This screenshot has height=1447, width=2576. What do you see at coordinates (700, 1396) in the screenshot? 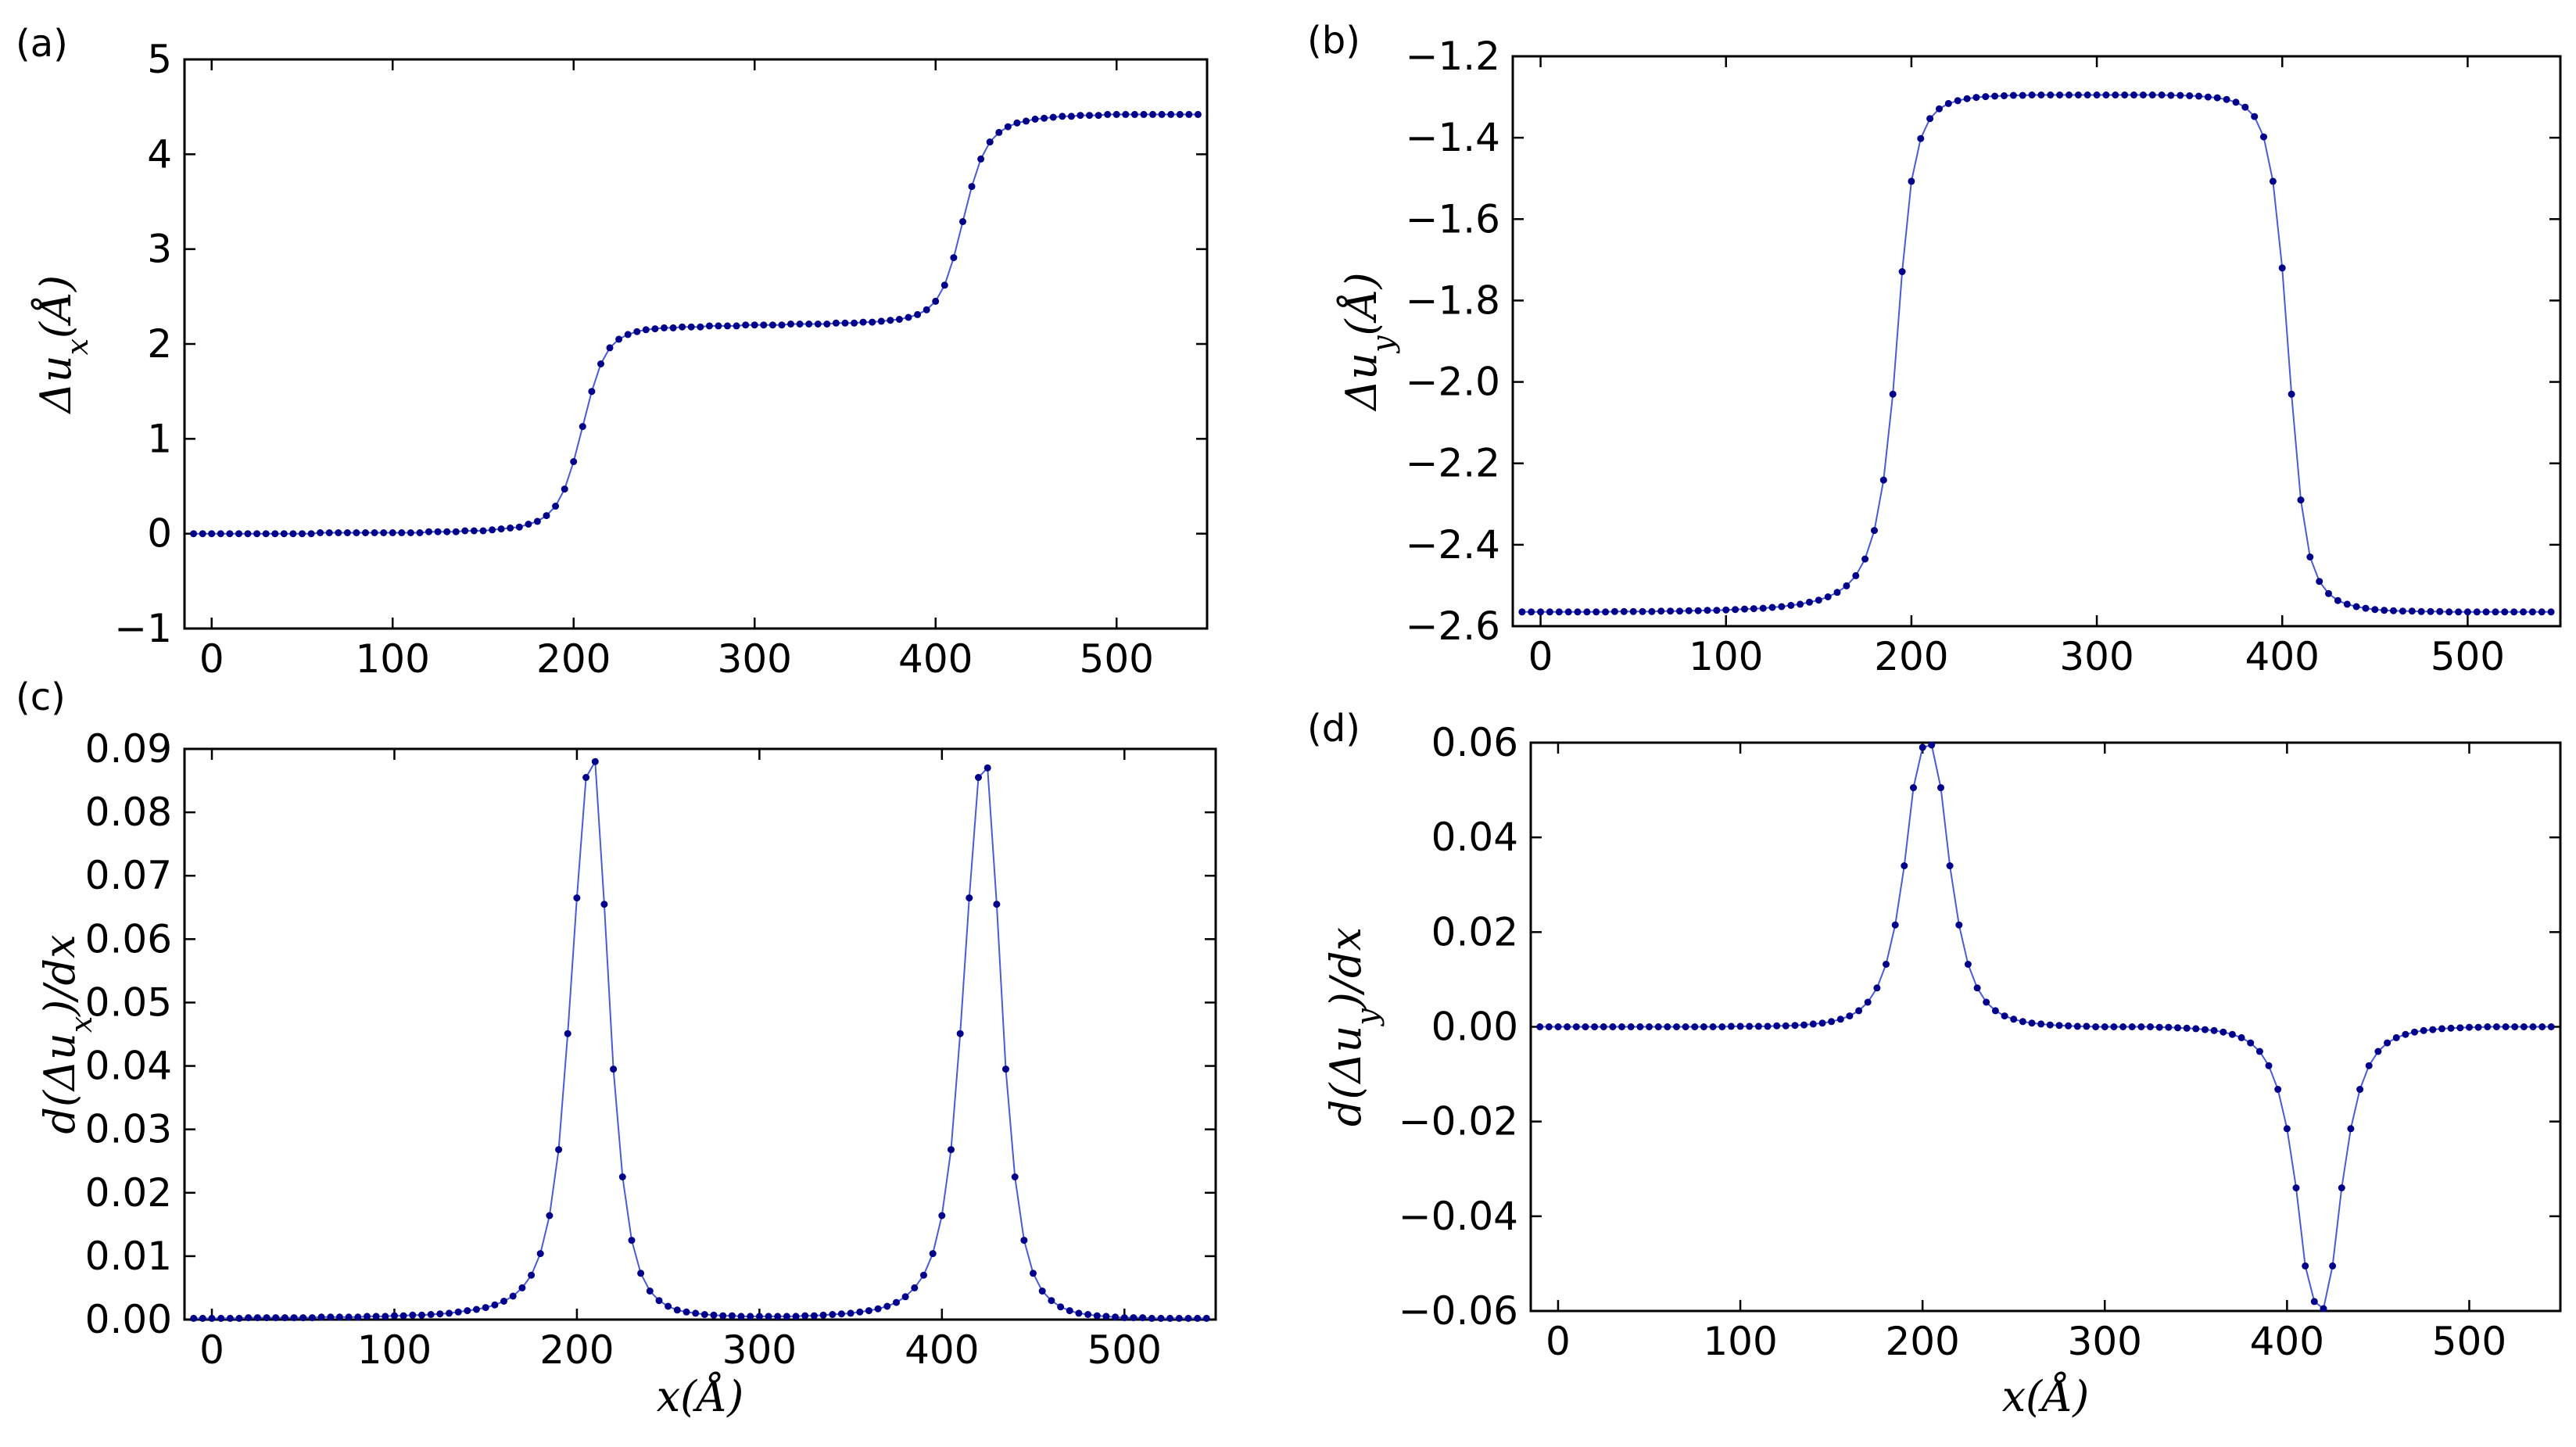
I see `x-axis-label: x(Å)` at bounding box center [700, 1396].